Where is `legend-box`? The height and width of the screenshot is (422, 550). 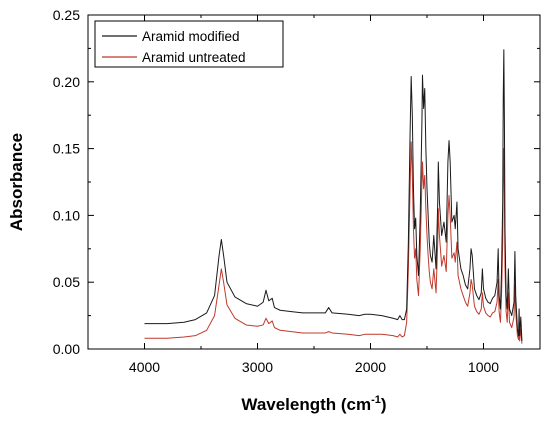
legend-box is located at coordinates (189, 44).